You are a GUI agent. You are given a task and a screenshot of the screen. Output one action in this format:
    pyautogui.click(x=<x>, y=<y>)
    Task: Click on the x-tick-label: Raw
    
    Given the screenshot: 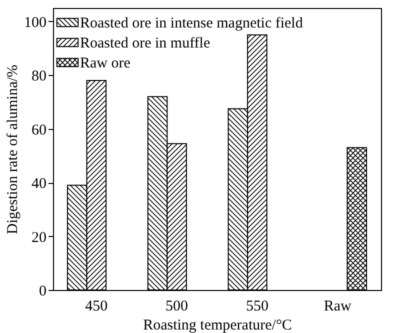 What is the action you would take?
    pyautogui.click(x=338, y=306)
    